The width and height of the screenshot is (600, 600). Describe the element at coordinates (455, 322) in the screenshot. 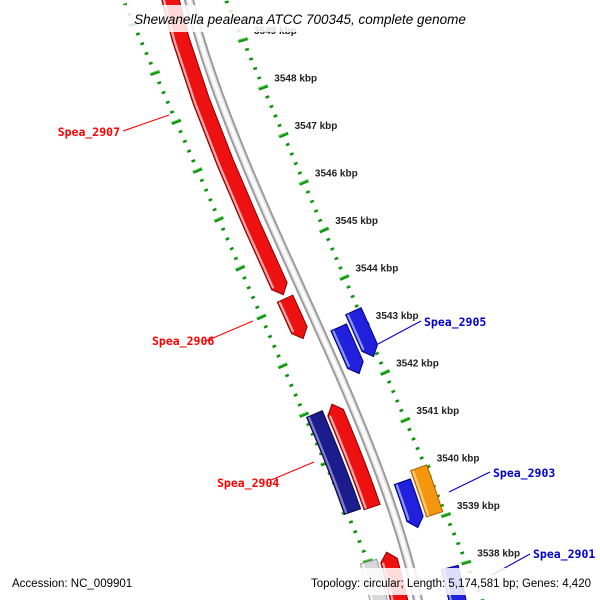

I see `gene-label-Spea_2905: Spea_2905` at that location.